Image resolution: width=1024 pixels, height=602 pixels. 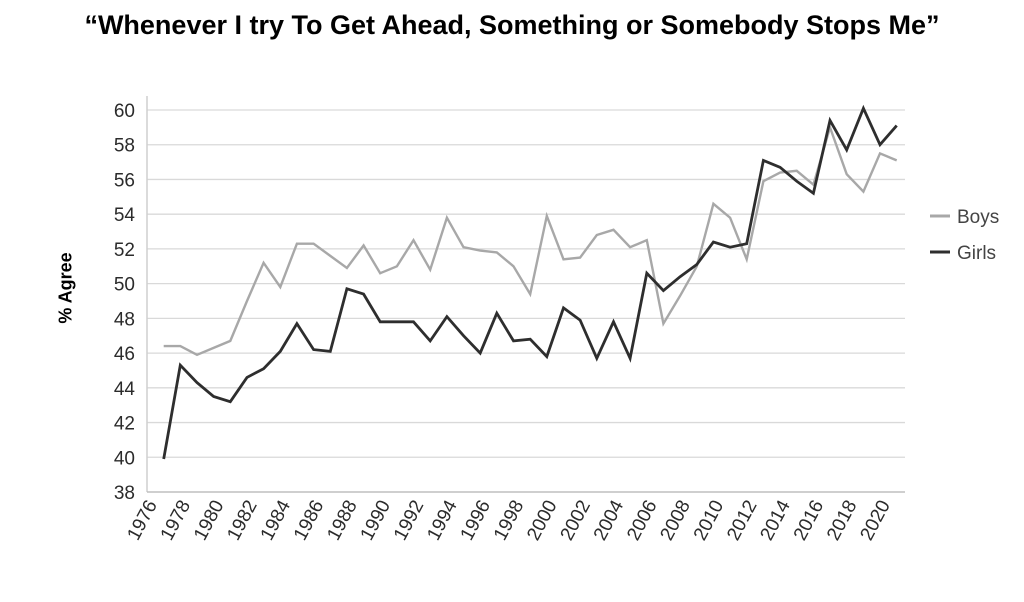 What do you see at coordinates (809, 520) in the screenshot?
I see `x-tick-label: 2016` at bounding box center [809, 520].